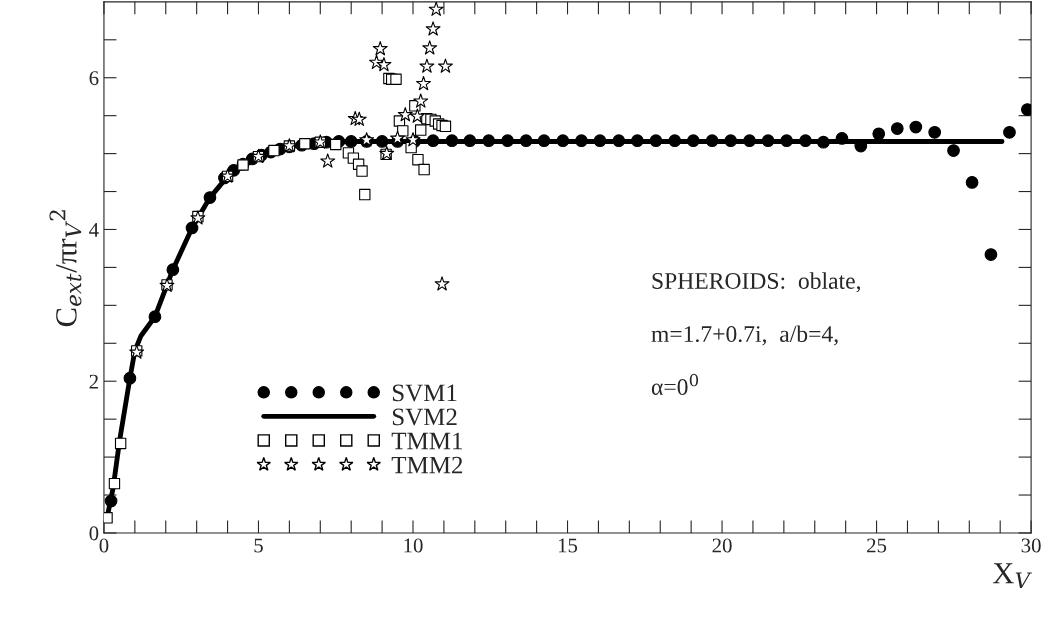 This screenshot has height=619, width=1050. What do you see at coordinates (1012, 576) in the screenshot?
I see `x-axis-title: X$_{V}$` at bounding box center [1012, 576].